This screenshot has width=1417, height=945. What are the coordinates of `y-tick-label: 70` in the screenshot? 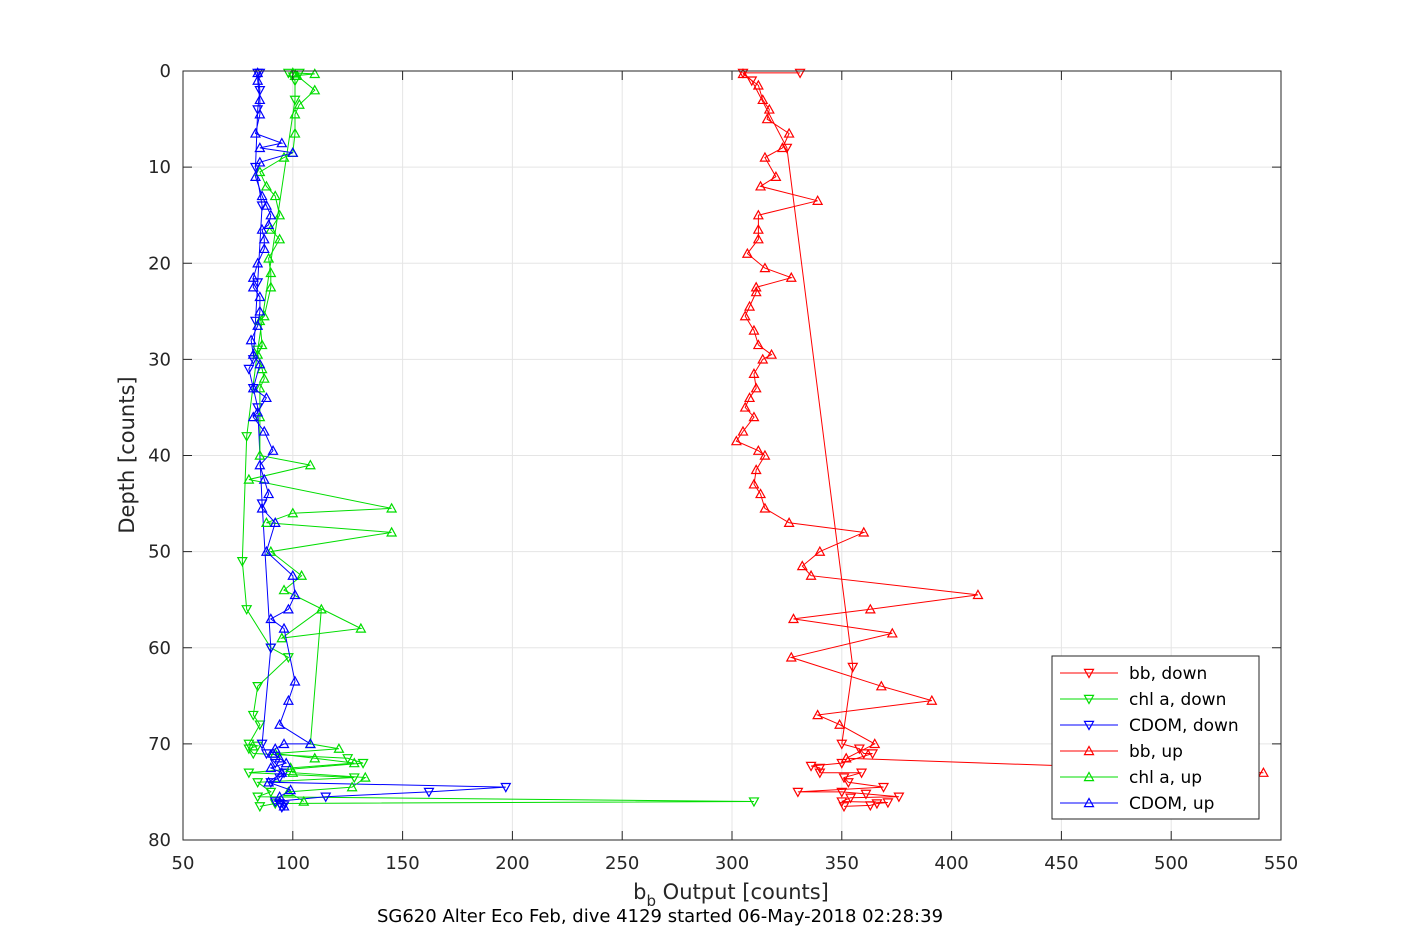 It's located at (159, 744).